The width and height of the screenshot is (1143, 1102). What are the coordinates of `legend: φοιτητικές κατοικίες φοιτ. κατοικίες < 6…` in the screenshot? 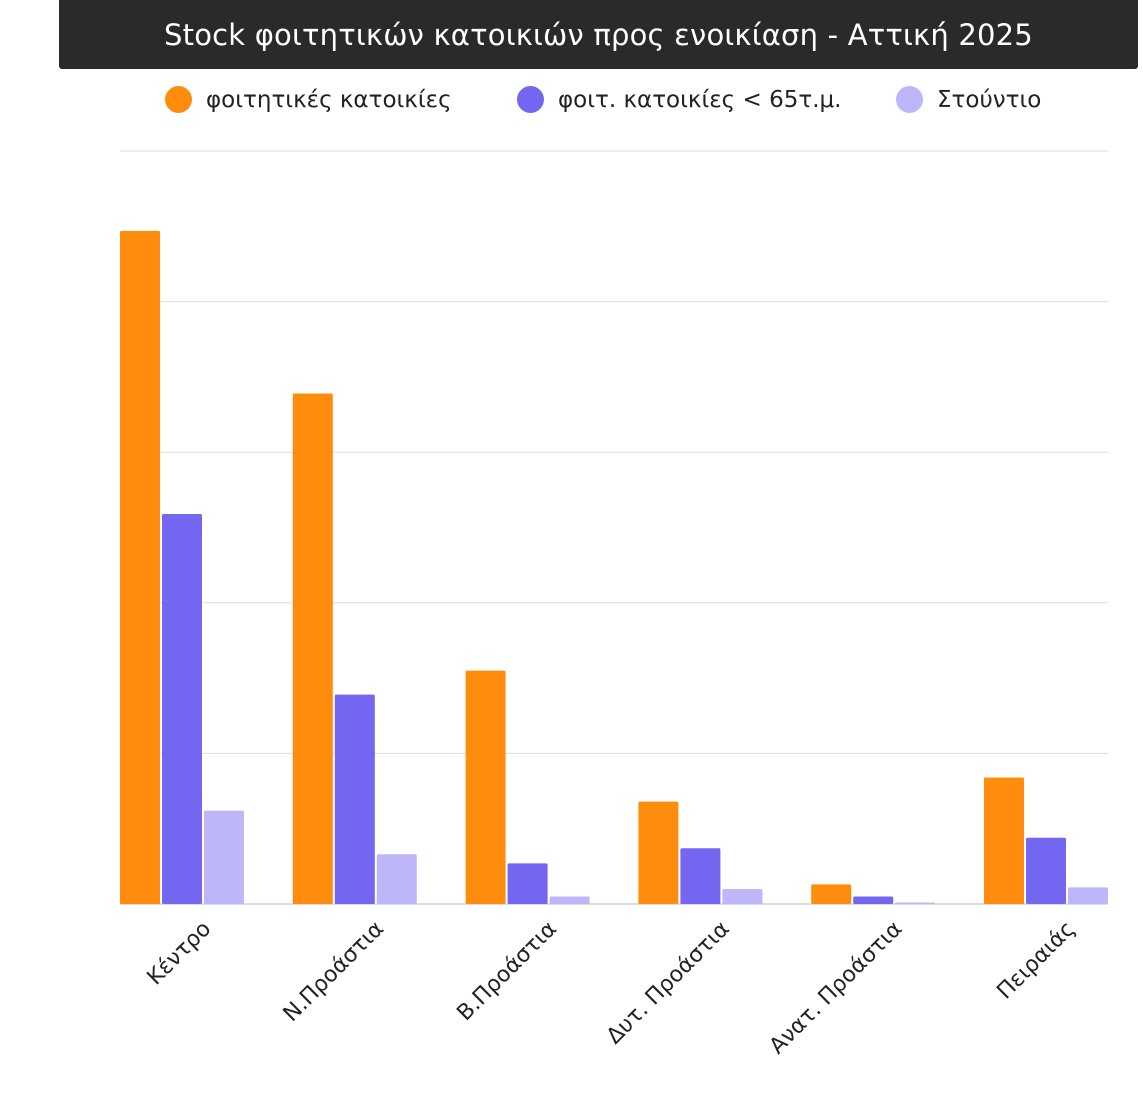 It's located at (571, 102).